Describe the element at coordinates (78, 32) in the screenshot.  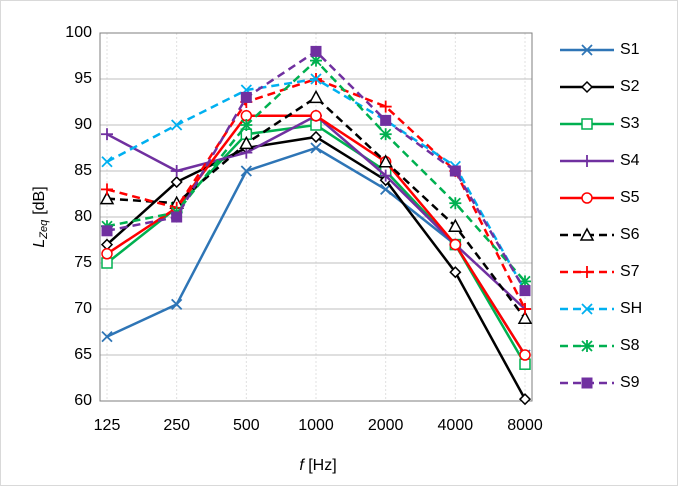
I see `y-tick-label: 100` at that location.